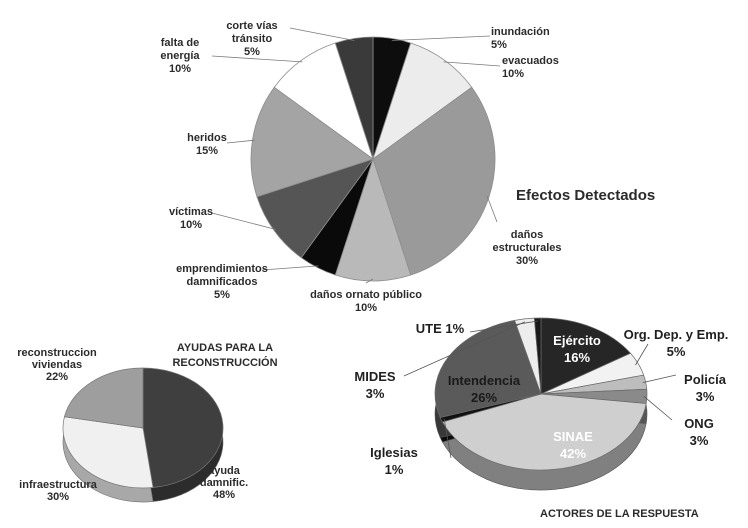  I want to click on aid-chart-title-text: AYUDAS PARA LA RECONSTRUCCIÓN, so click(224, 355).